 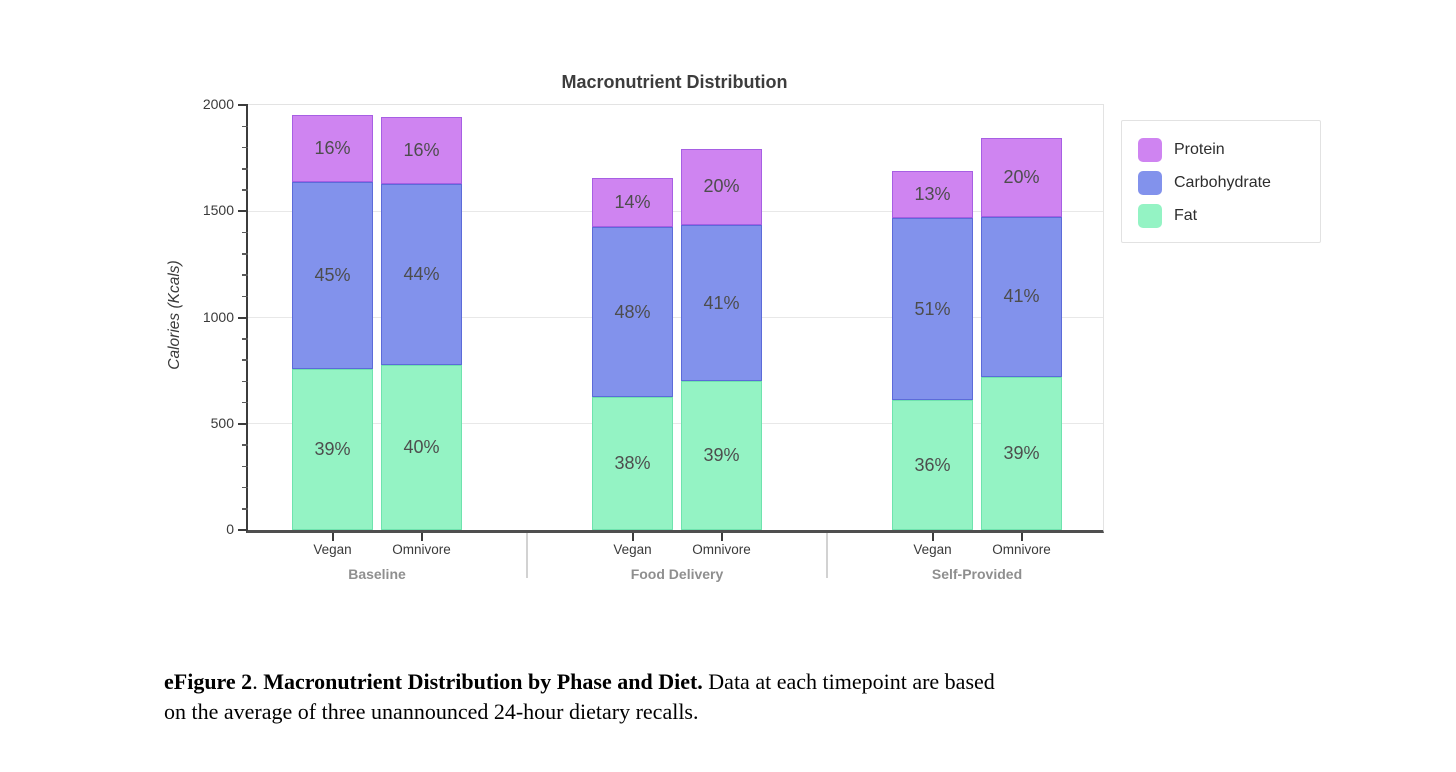 I want to click on bar-baseline-omnivore: 40% 44% 16%, so click(x=421, y=317).